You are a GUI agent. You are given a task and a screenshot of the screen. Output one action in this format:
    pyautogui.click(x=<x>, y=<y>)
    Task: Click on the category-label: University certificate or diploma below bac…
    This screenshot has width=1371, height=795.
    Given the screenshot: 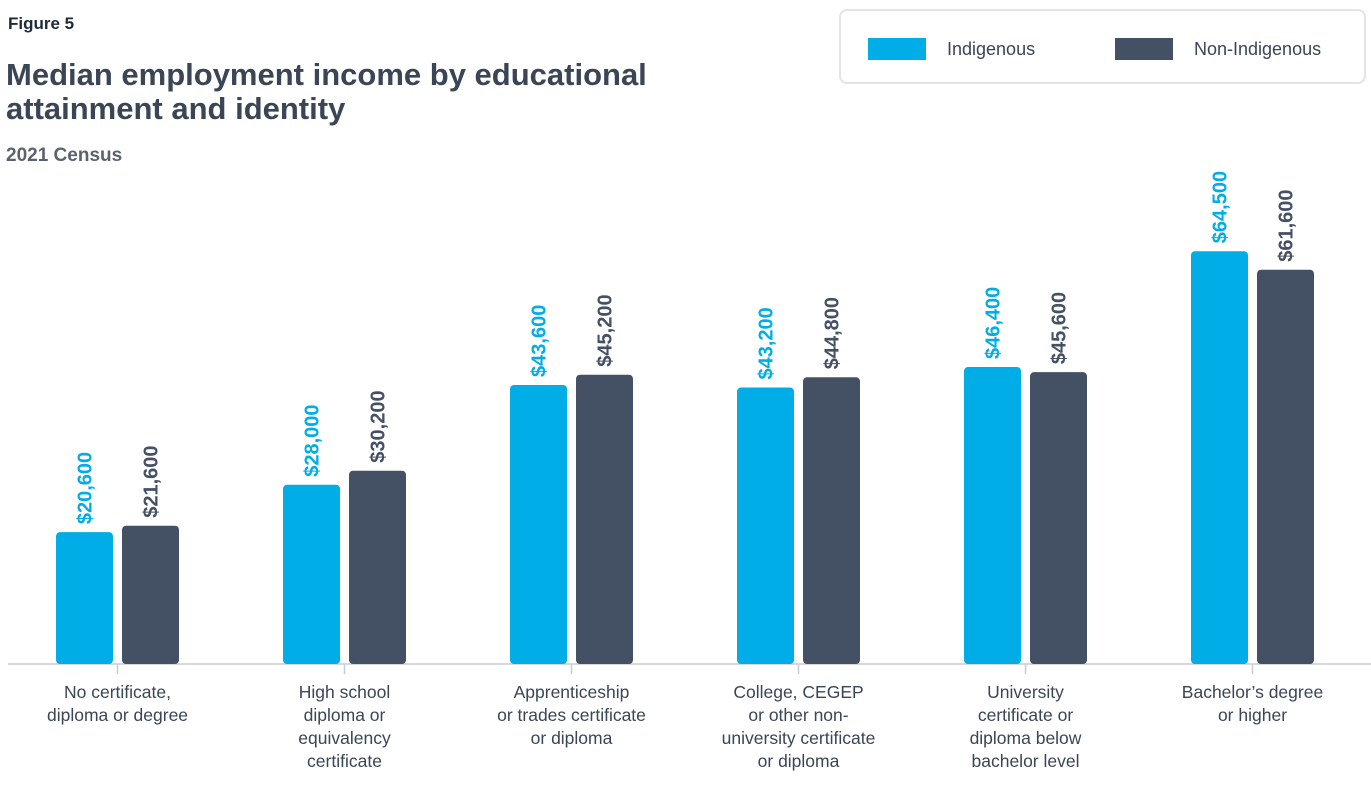 What is the action you would take?
    pyautogui.click(x=1026, y=727)
    